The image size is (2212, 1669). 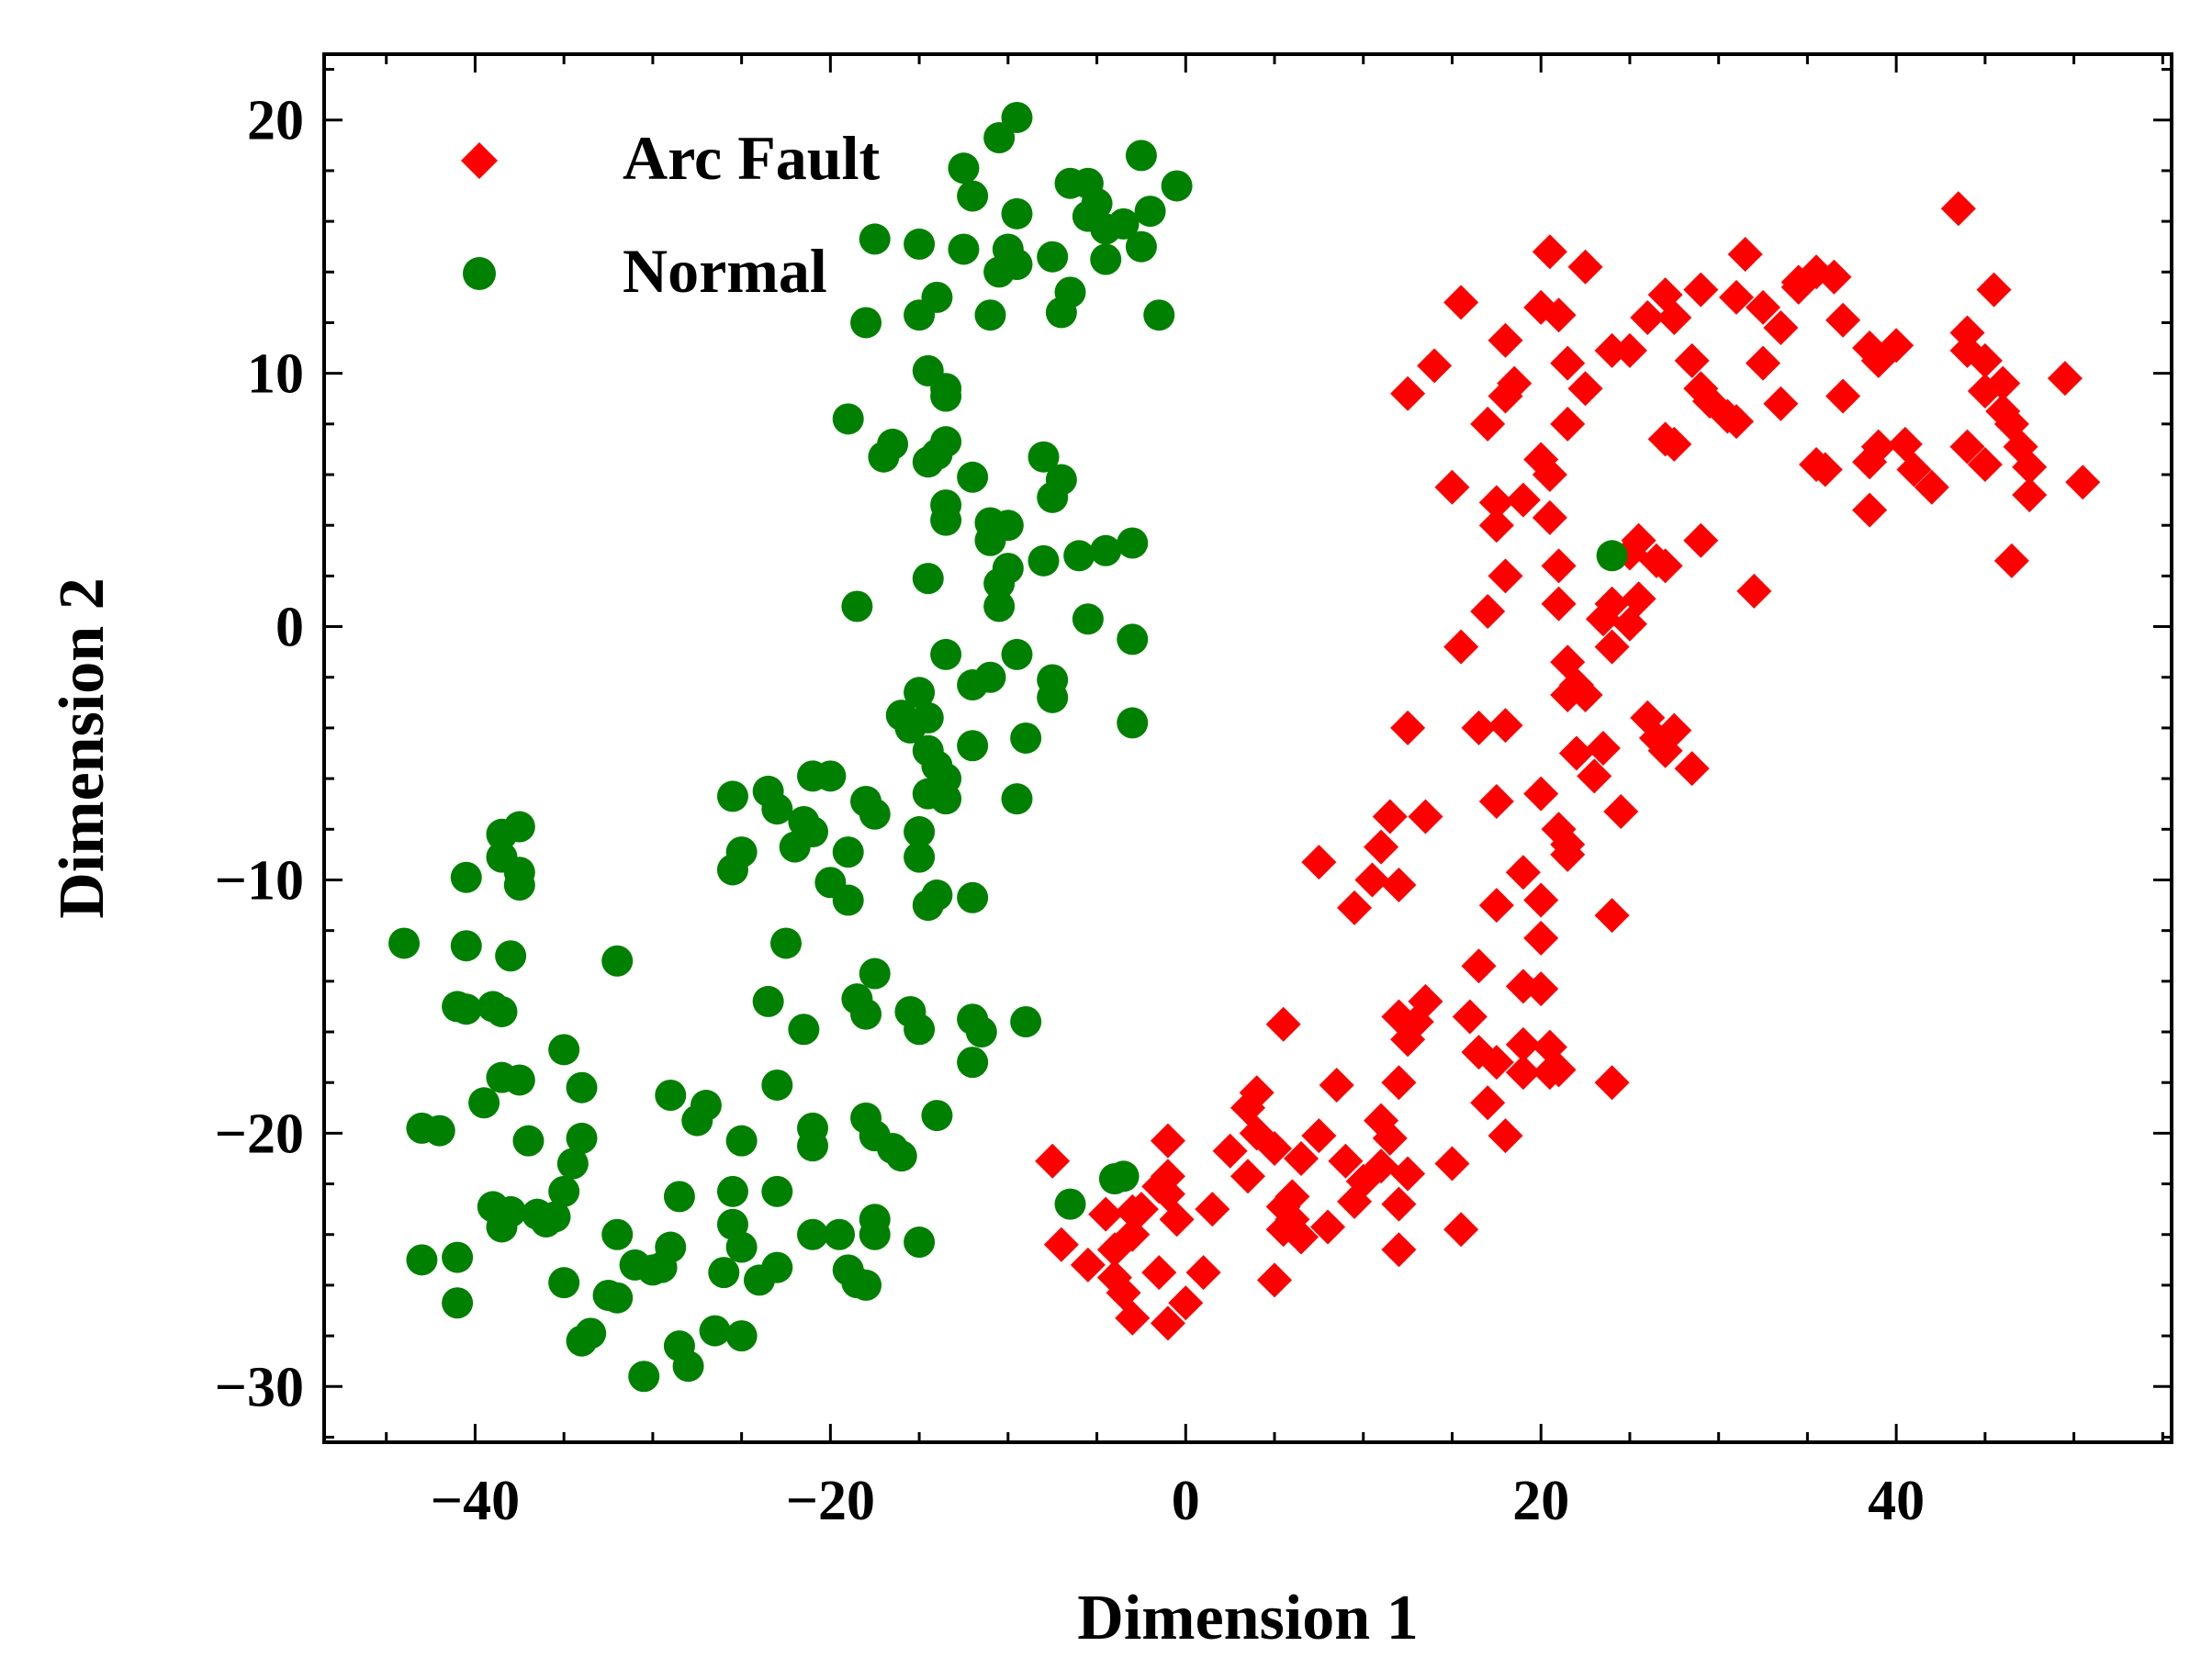 What do you see at coordinates (751, 158) in the screenshot?
I see `legend-label-arc-fault: Arc Fault` at bounding box center [751, 158].